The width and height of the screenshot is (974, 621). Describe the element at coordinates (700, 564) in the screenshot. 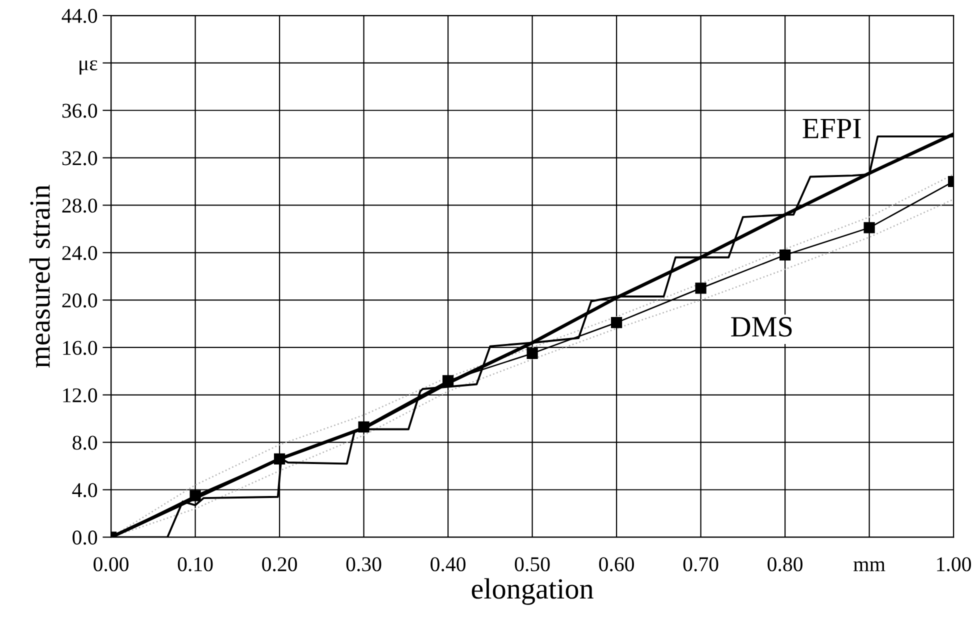

I see `x-tick-label: 0.70` at that location.